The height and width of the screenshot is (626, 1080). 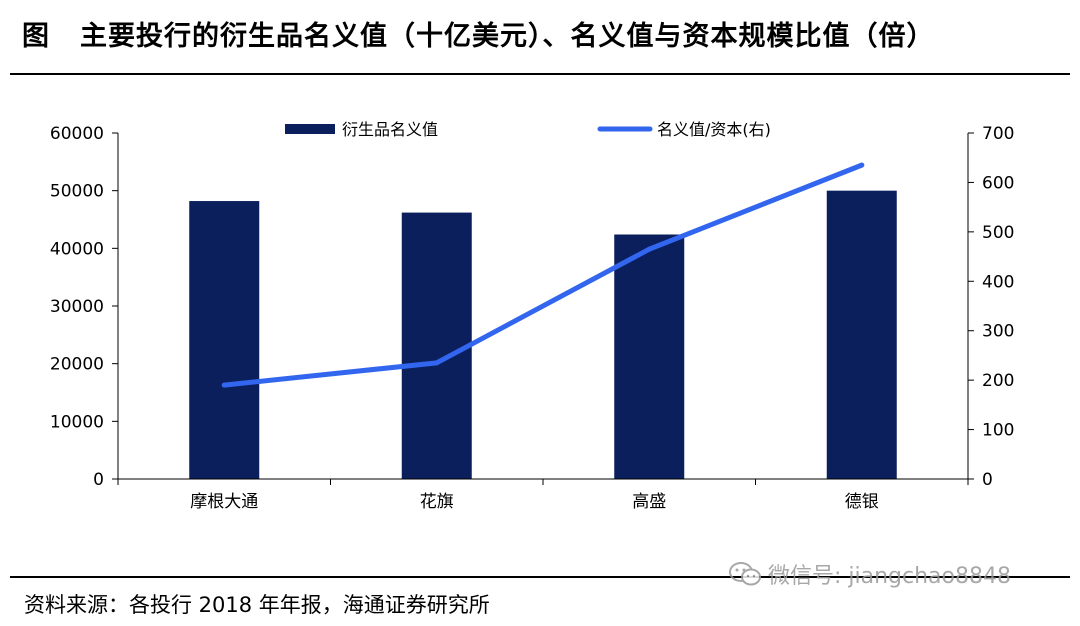 I want to click on left-tick-label: 30000, so click(x=77, y=307).